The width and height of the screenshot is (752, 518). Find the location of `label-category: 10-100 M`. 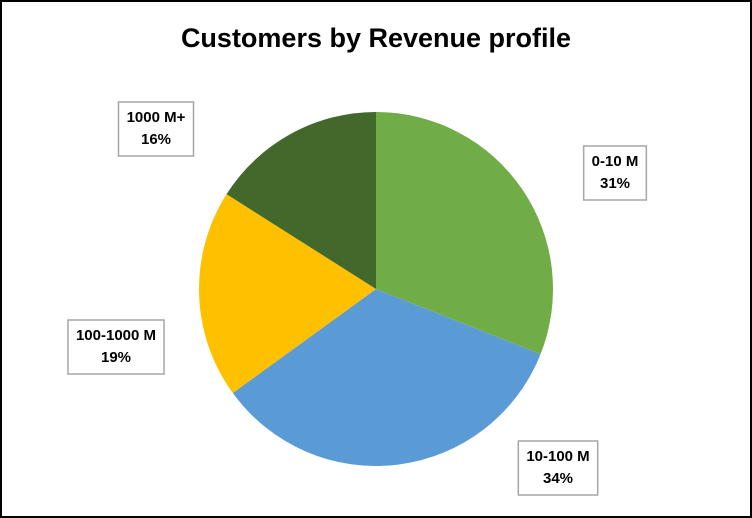

label-category: 10-100 M is located at coordinates (557, 456).